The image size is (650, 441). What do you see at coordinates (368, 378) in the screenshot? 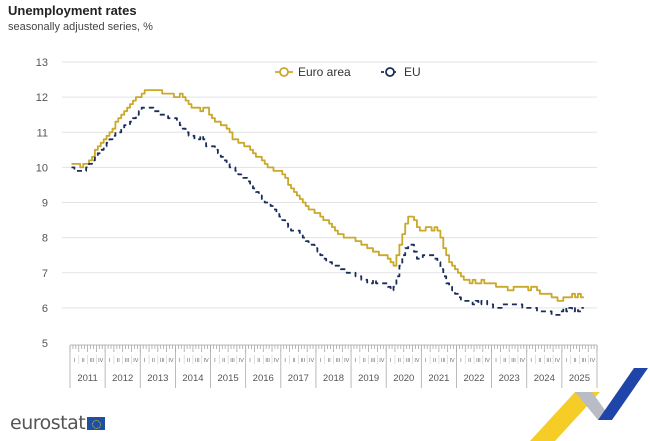
I see `year-label: 2019` at bounding box center [368, 378].